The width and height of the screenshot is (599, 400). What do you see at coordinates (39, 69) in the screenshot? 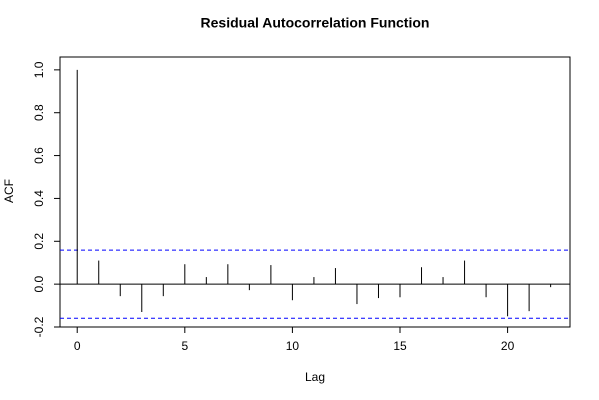
I see `y-tick-label: 1.0` at bounding box center [39, 69].